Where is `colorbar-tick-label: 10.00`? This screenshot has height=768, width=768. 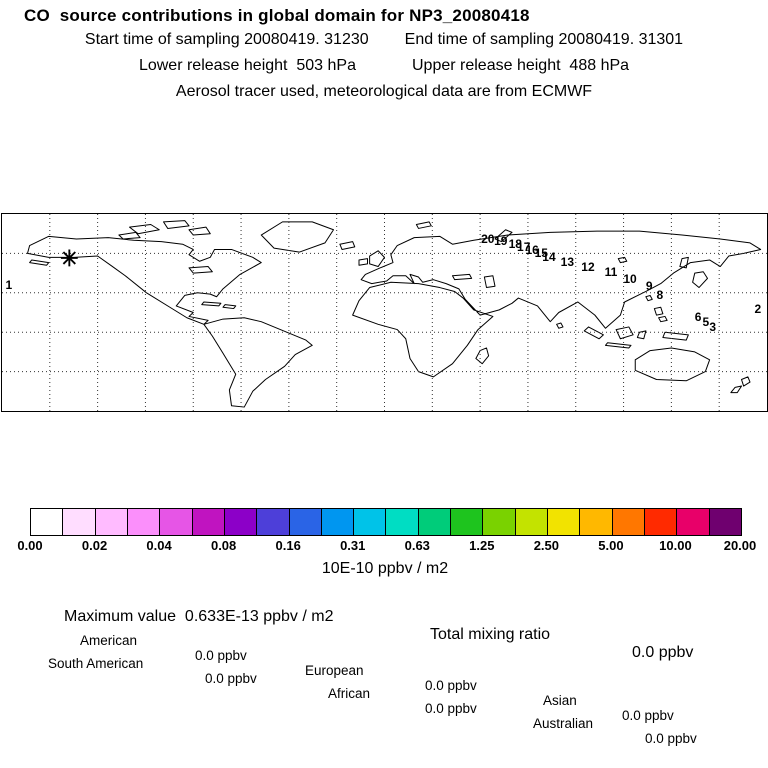 colorbar-tick-label: 10.00 is located at coordinates (675, 545).